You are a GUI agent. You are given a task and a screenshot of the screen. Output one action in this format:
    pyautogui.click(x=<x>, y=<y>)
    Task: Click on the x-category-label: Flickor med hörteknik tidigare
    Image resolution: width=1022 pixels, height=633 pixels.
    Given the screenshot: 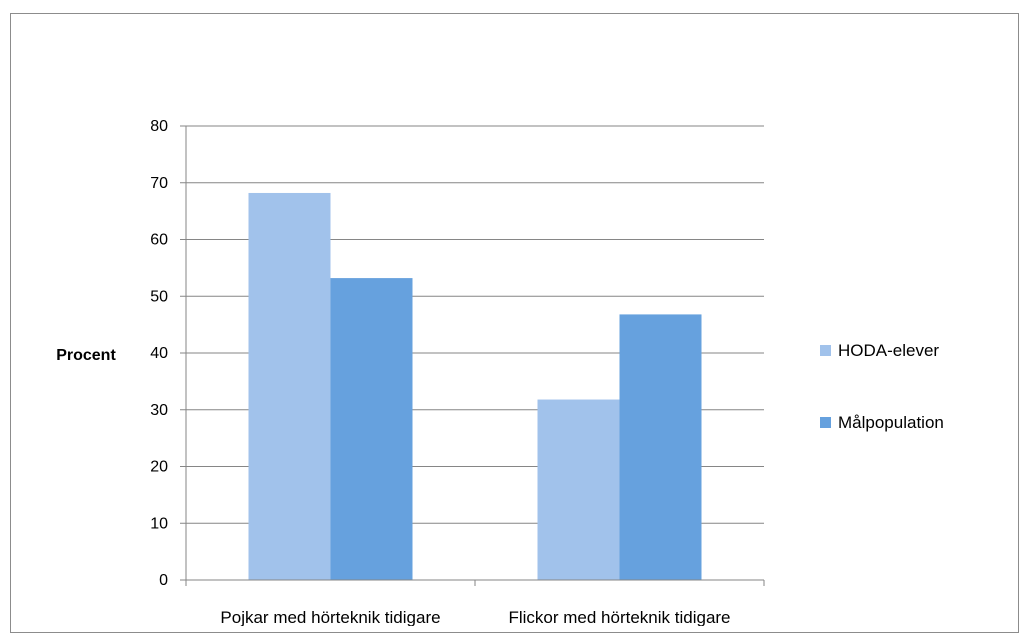 What is the action you would take?
    pyautogui.click(x=619, y=617)
    